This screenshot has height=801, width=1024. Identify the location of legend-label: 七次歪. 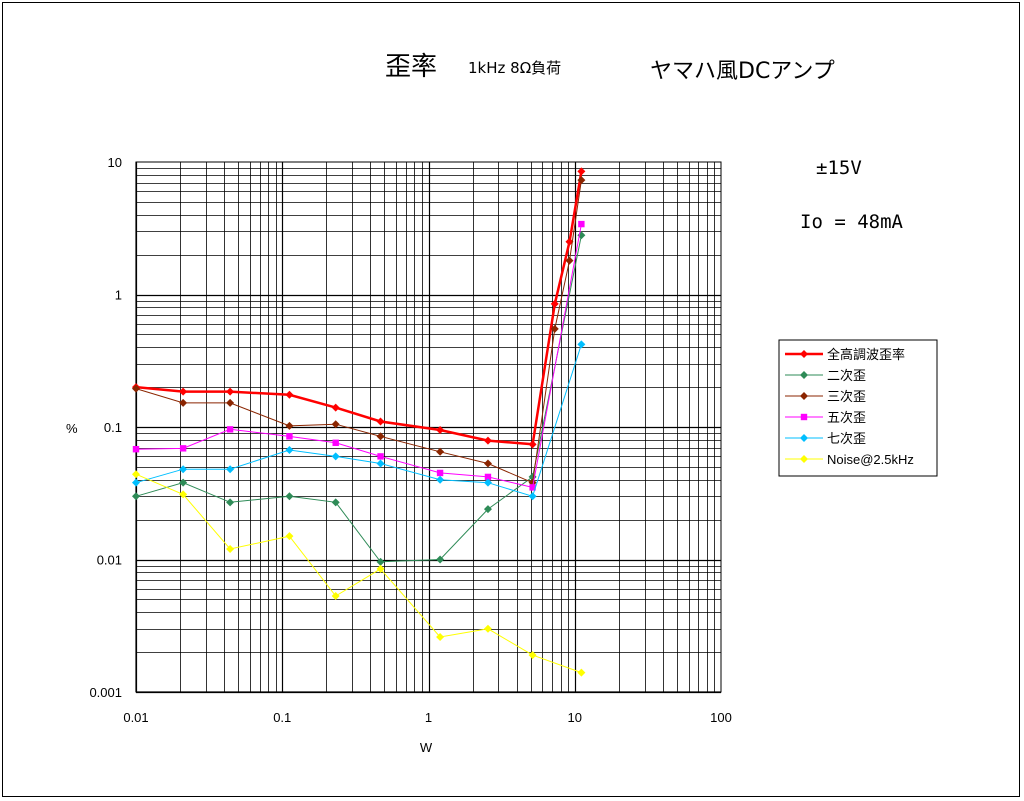
(846, 438).